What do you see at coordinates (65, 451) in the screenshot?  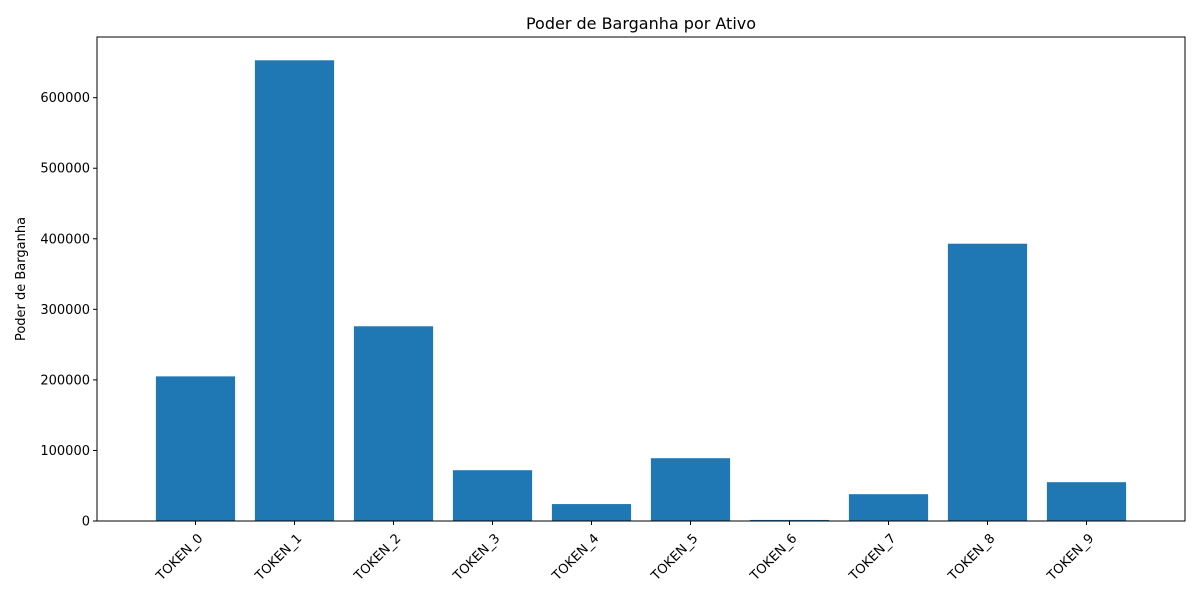 I see `y-tick-label: 100000` at bounding box center [65, 451].